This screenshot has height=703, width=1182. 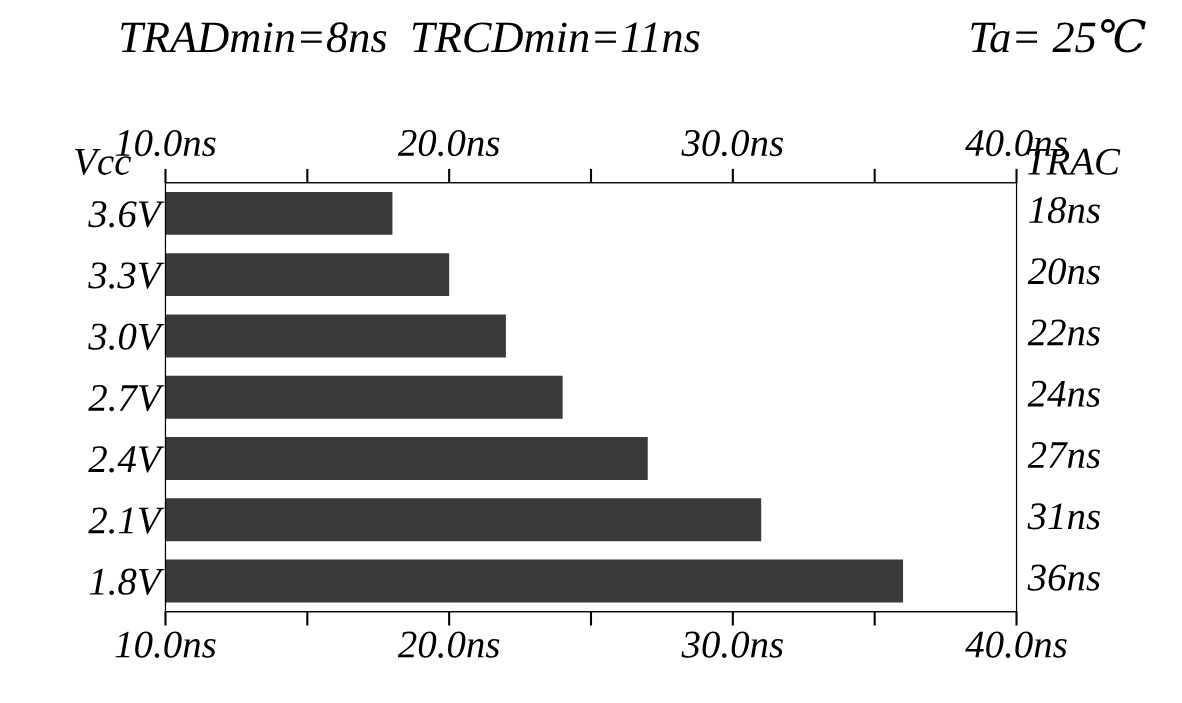 I want to click on data-label: 20ns, so click(x=1063, y=271).